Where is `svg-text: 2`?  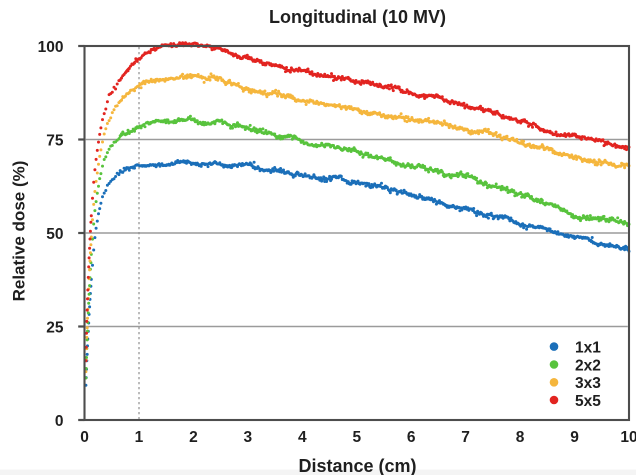 svg-text: 2 is located at coordinates (193, 437).